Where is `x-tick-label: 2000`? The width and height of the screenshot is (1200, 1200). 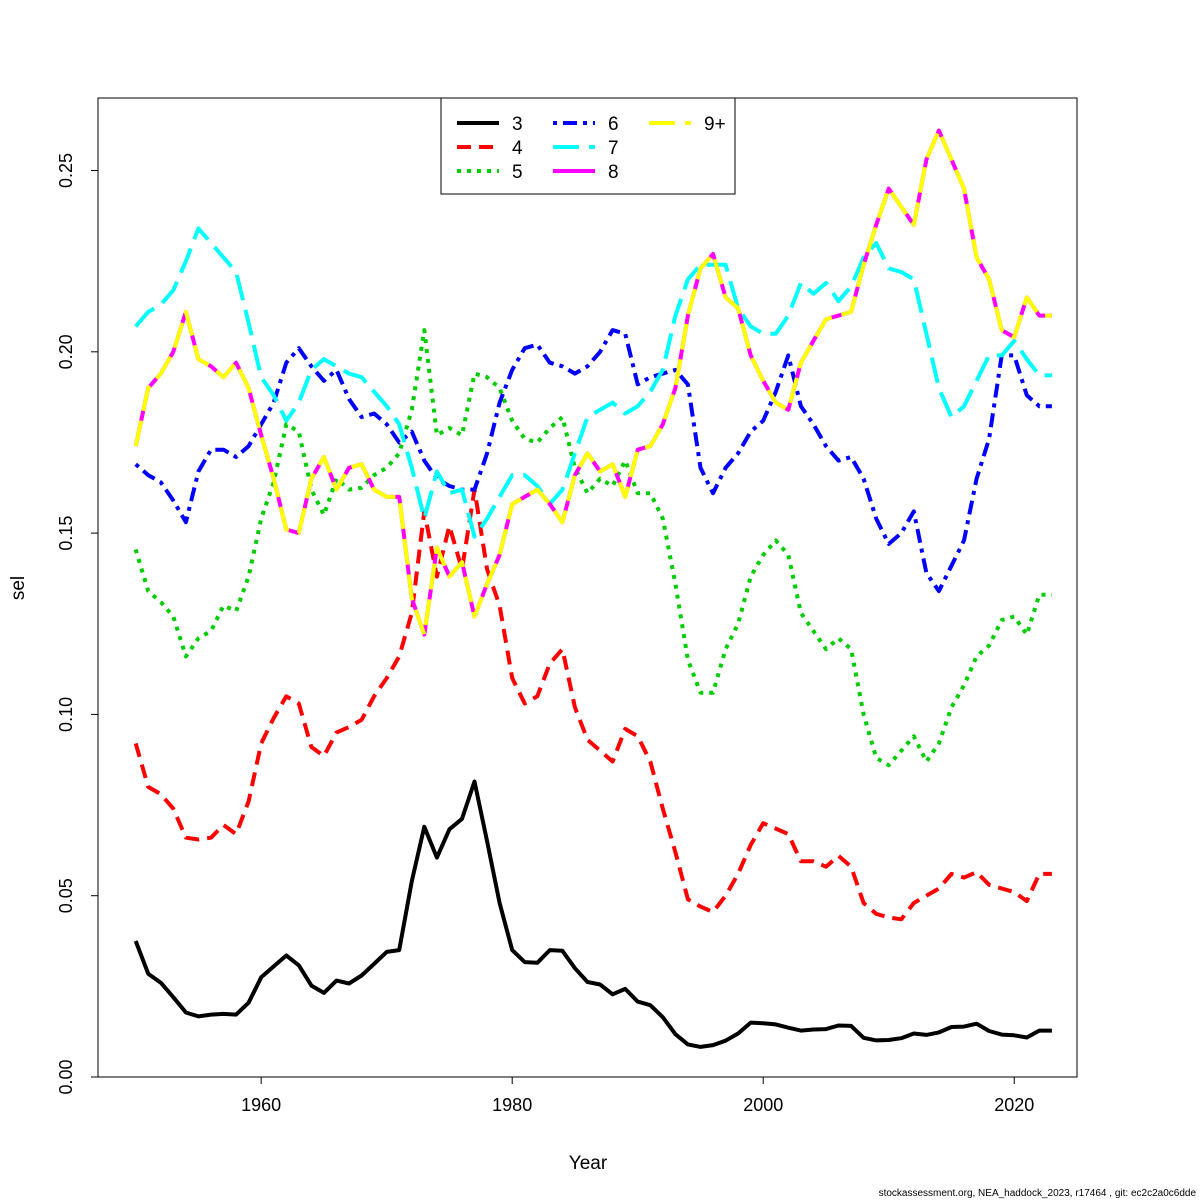
x-tick-label: 2000 is located at coordinates (763, 1105).